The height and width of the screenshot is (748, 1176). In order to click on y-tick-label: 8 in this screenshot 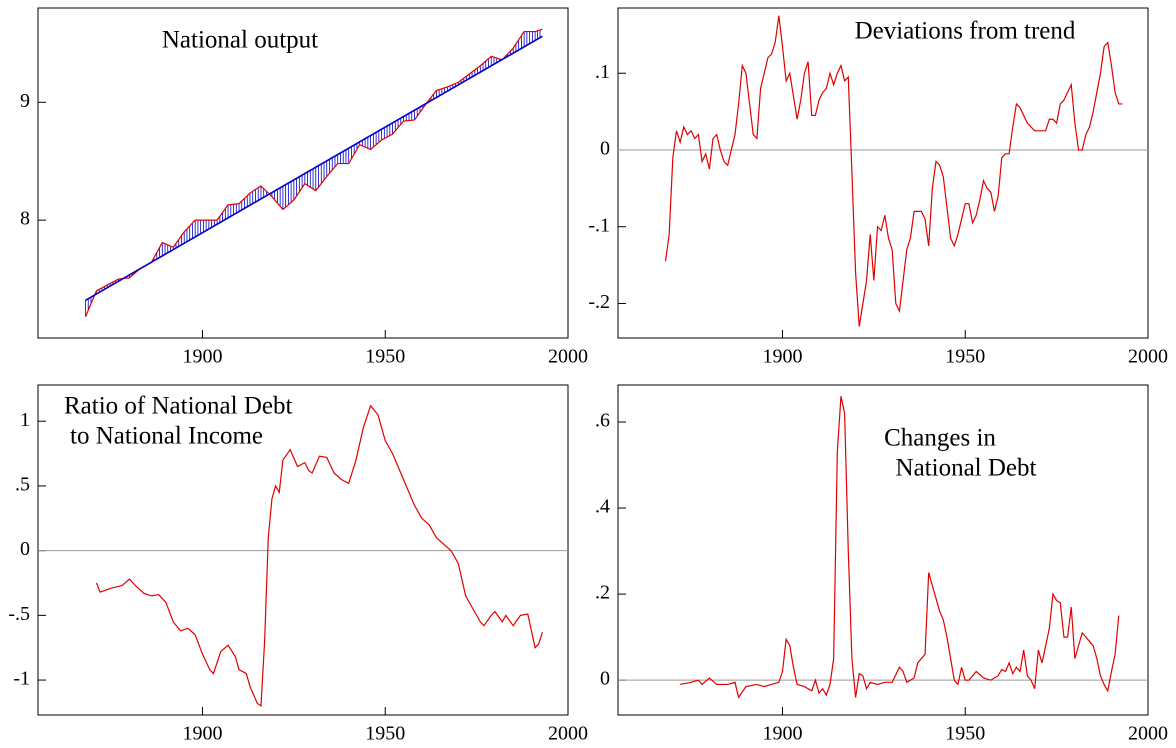, I will do `click(25, 219)`.